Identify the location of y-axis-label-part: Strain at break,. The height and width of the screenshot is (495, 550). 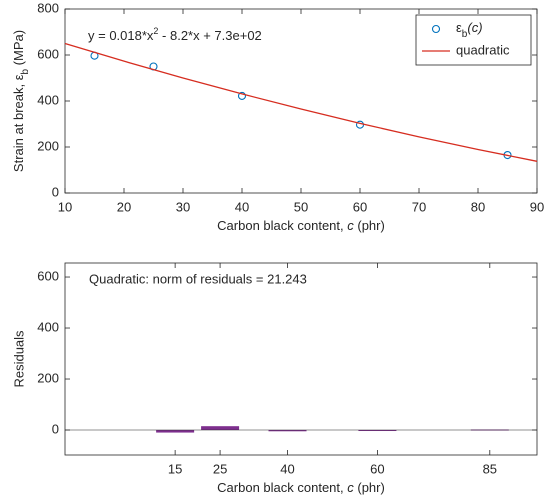
(18, 126).